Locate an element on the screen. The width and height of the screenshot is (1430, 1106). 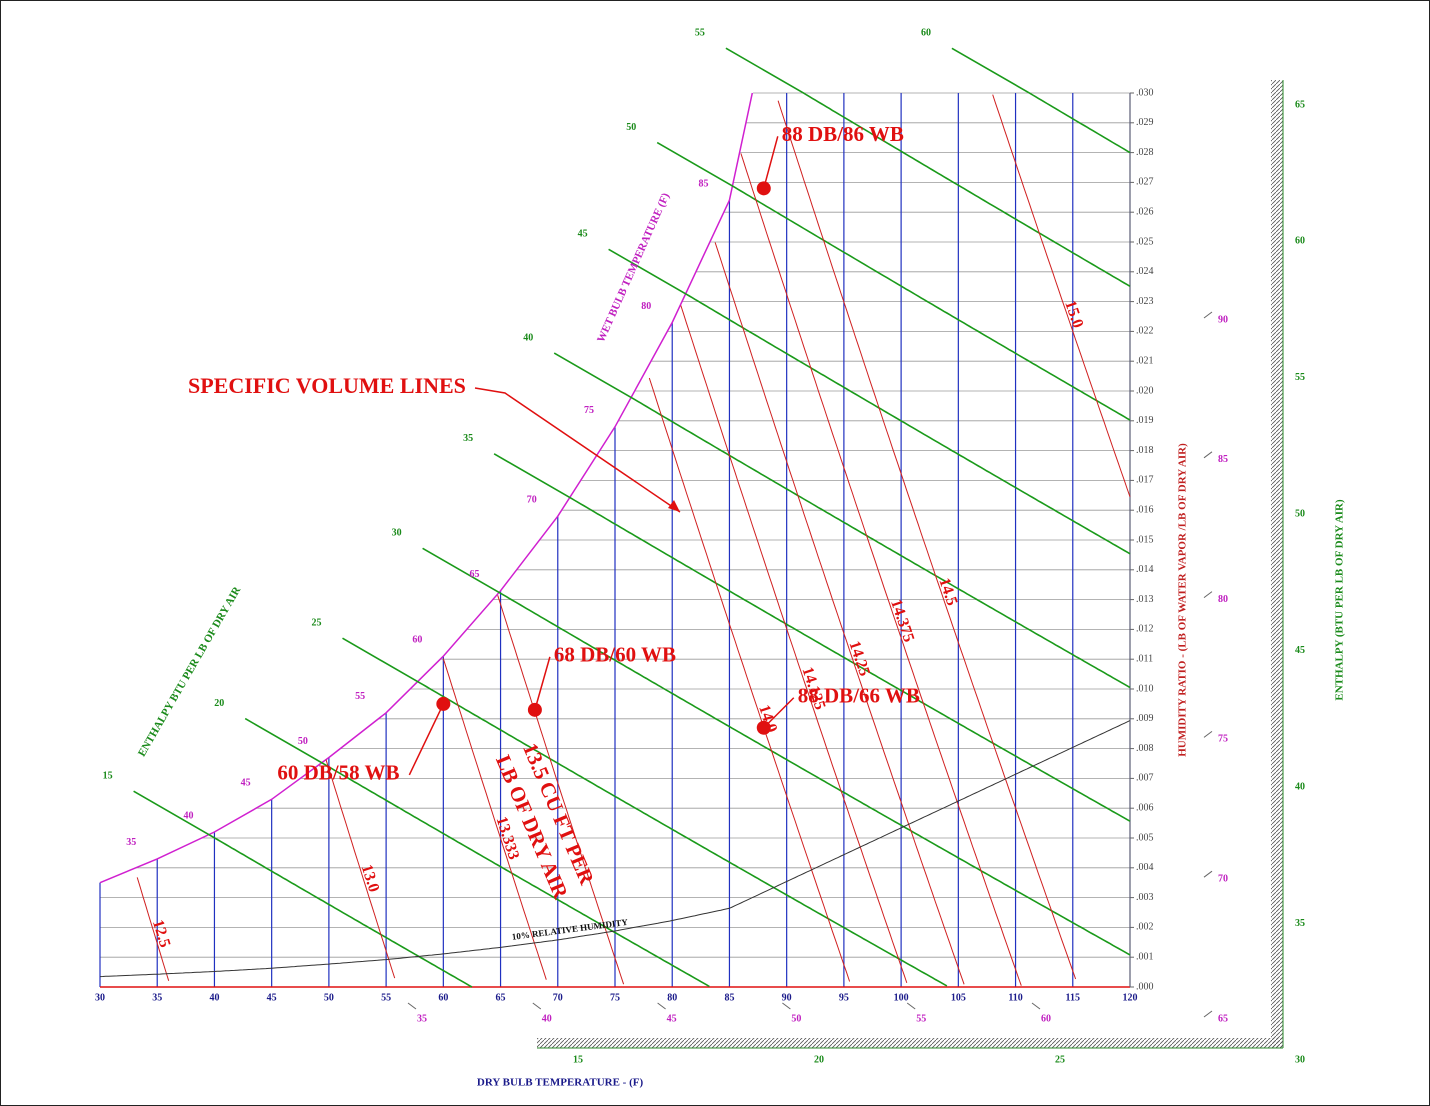
y-tick-label: .029 is located at coordinates (1145, 122).